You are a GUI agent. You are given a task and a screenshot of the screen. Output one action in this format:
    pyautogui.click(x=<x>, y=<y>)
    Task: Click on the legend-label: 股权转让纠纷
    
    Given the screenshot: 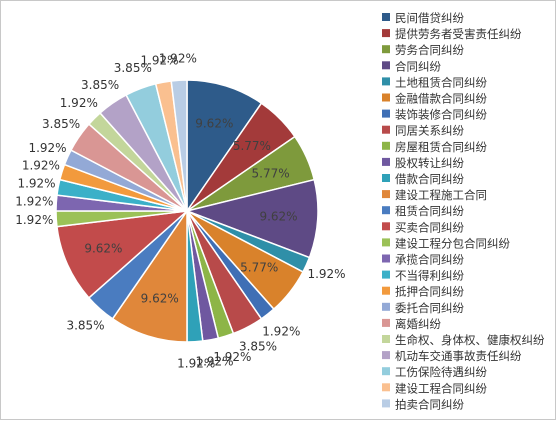 What is the action you would take?
    pyautogui.click(x=429, y=163)
    